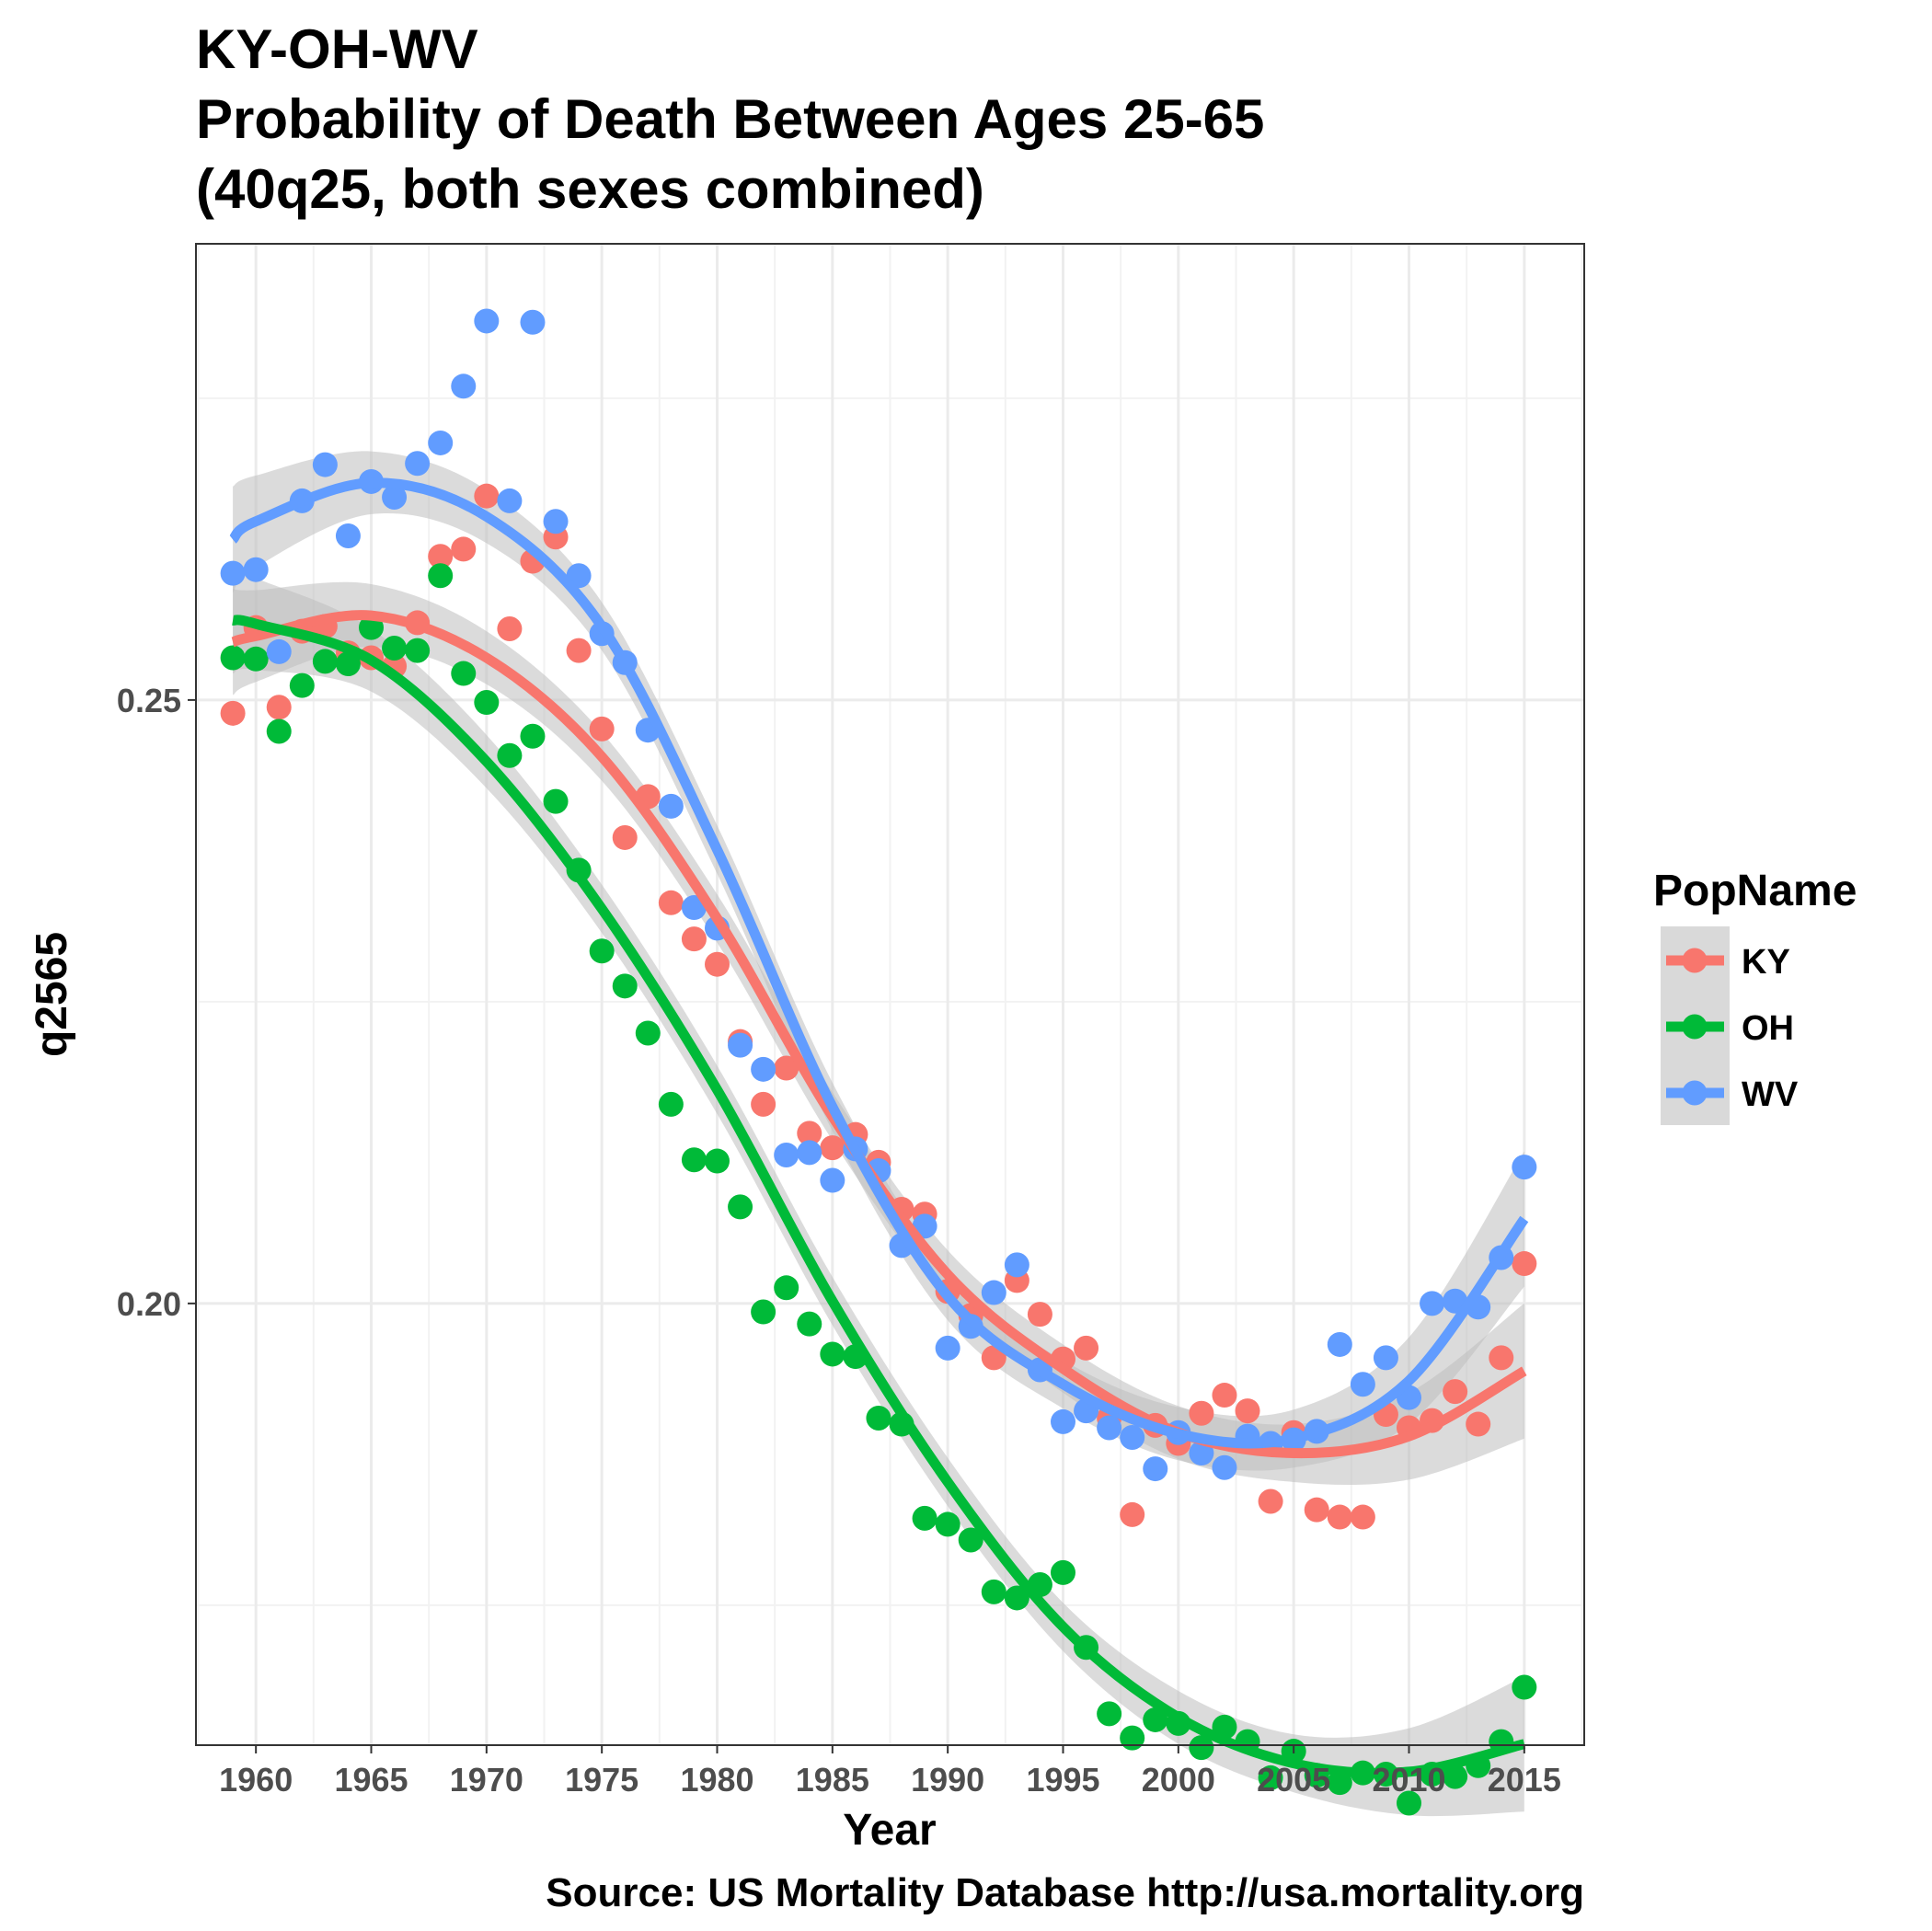  Describe the element at coordinates (1524, 1780) in the screenshot. I see `x-tick-label: 2015` at that location.